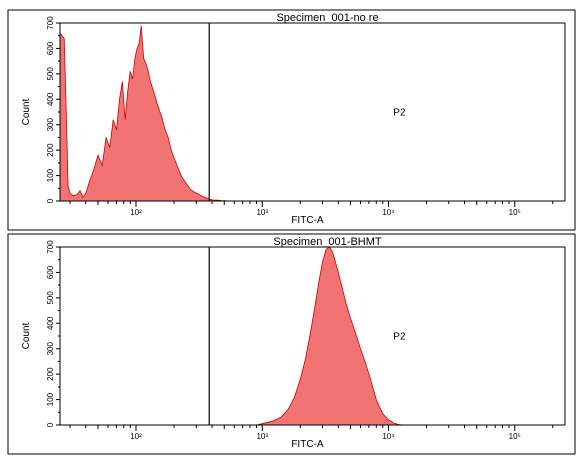 Image resolution: width=583 pixels, height=463 pixels. Describe the element at coordinates (327, 242) in the screenshot. I see `panel-title: Specimen_001-BHMT` at that location.